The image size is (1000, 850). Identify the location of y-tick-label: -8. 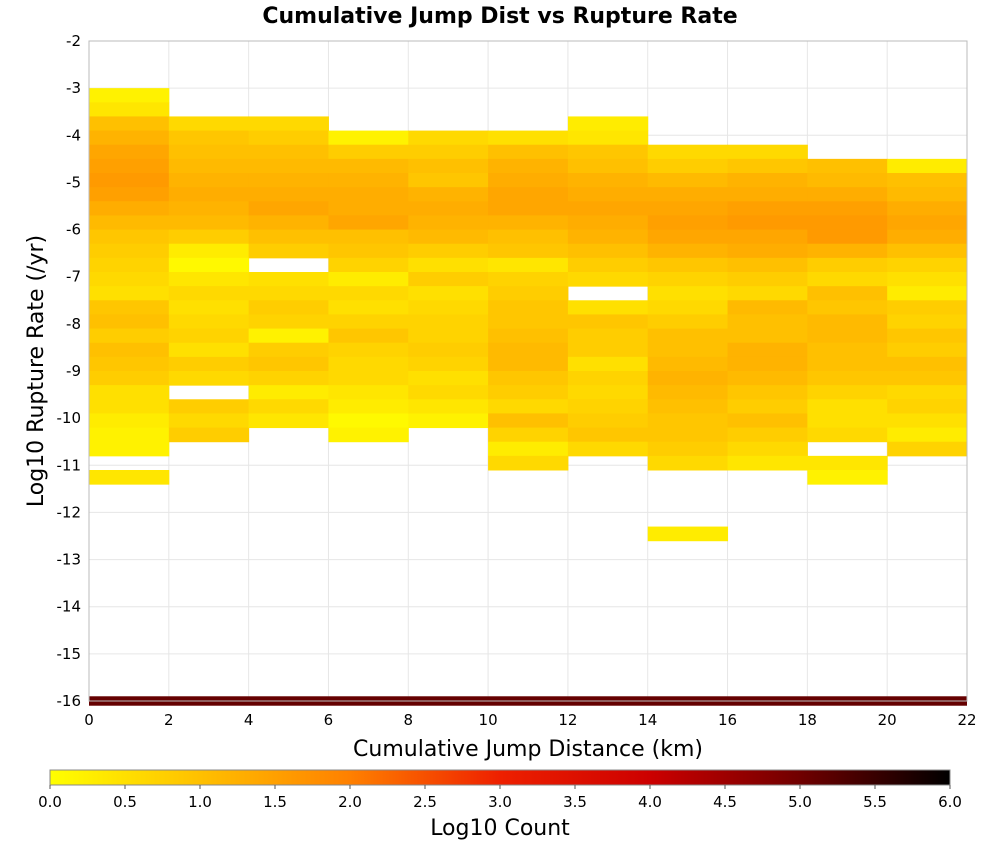
(73, 324).